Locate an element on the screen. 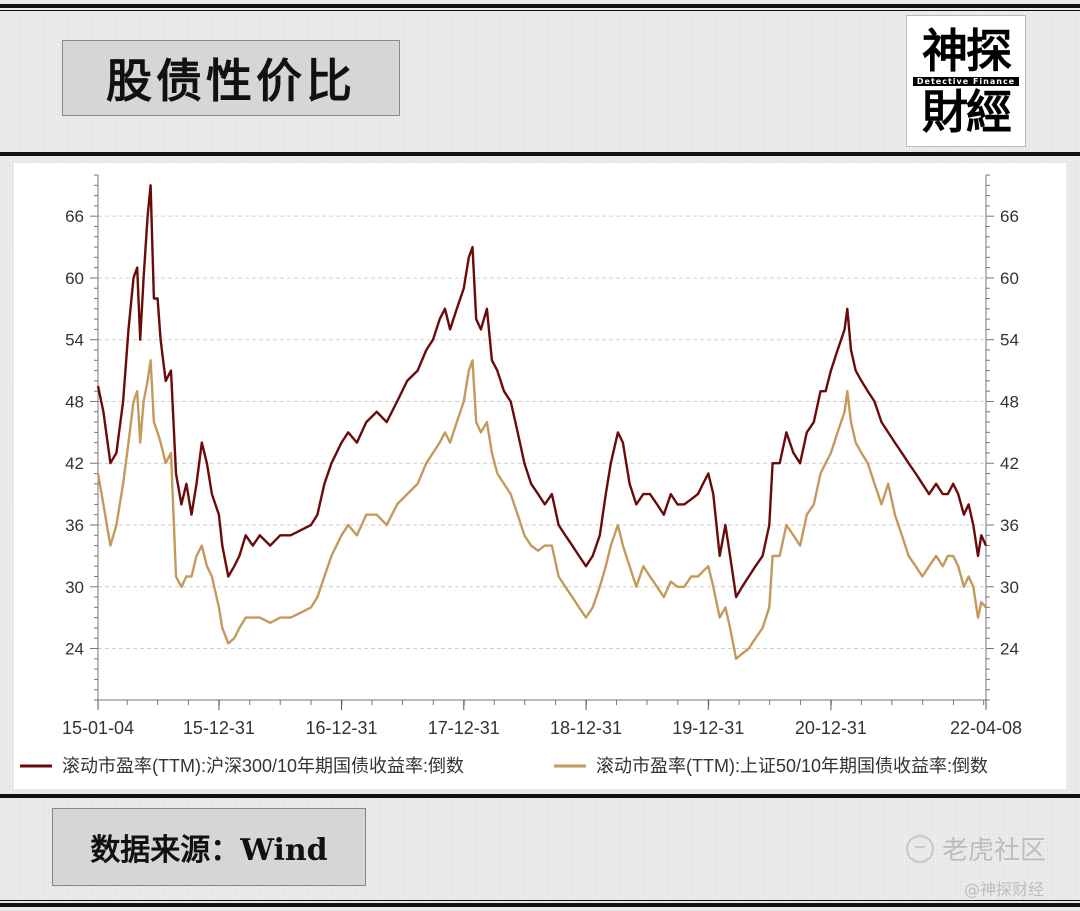  brand-logo: 神探 Detective Finance 財經 is located at coordinates (966, 81).